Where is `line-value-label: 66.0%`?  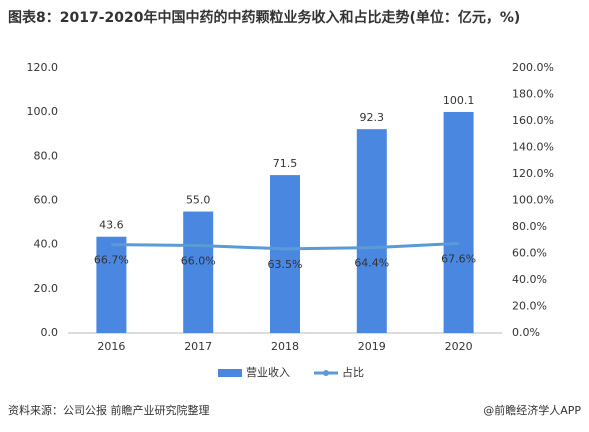 line-value-label: 66.0% is located at coordinates (198, 261).